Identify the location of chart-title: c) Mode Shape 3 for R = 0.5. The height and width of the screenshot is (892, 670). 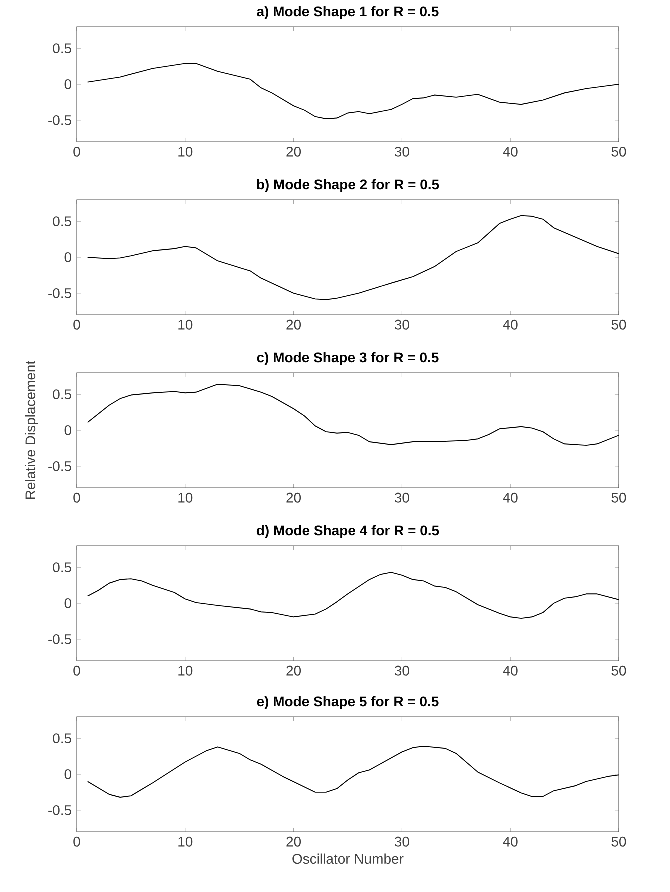
(348, 359).